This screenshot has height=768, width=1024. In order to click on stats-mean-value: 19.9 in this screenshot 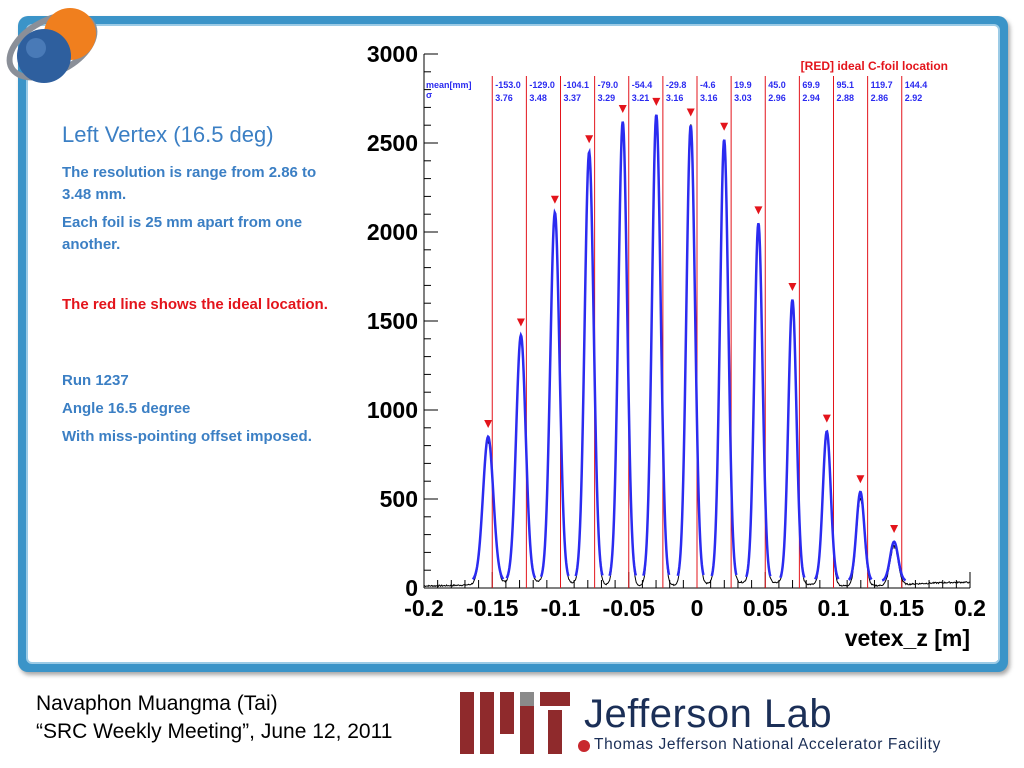, I will do `click(743, 85)`.